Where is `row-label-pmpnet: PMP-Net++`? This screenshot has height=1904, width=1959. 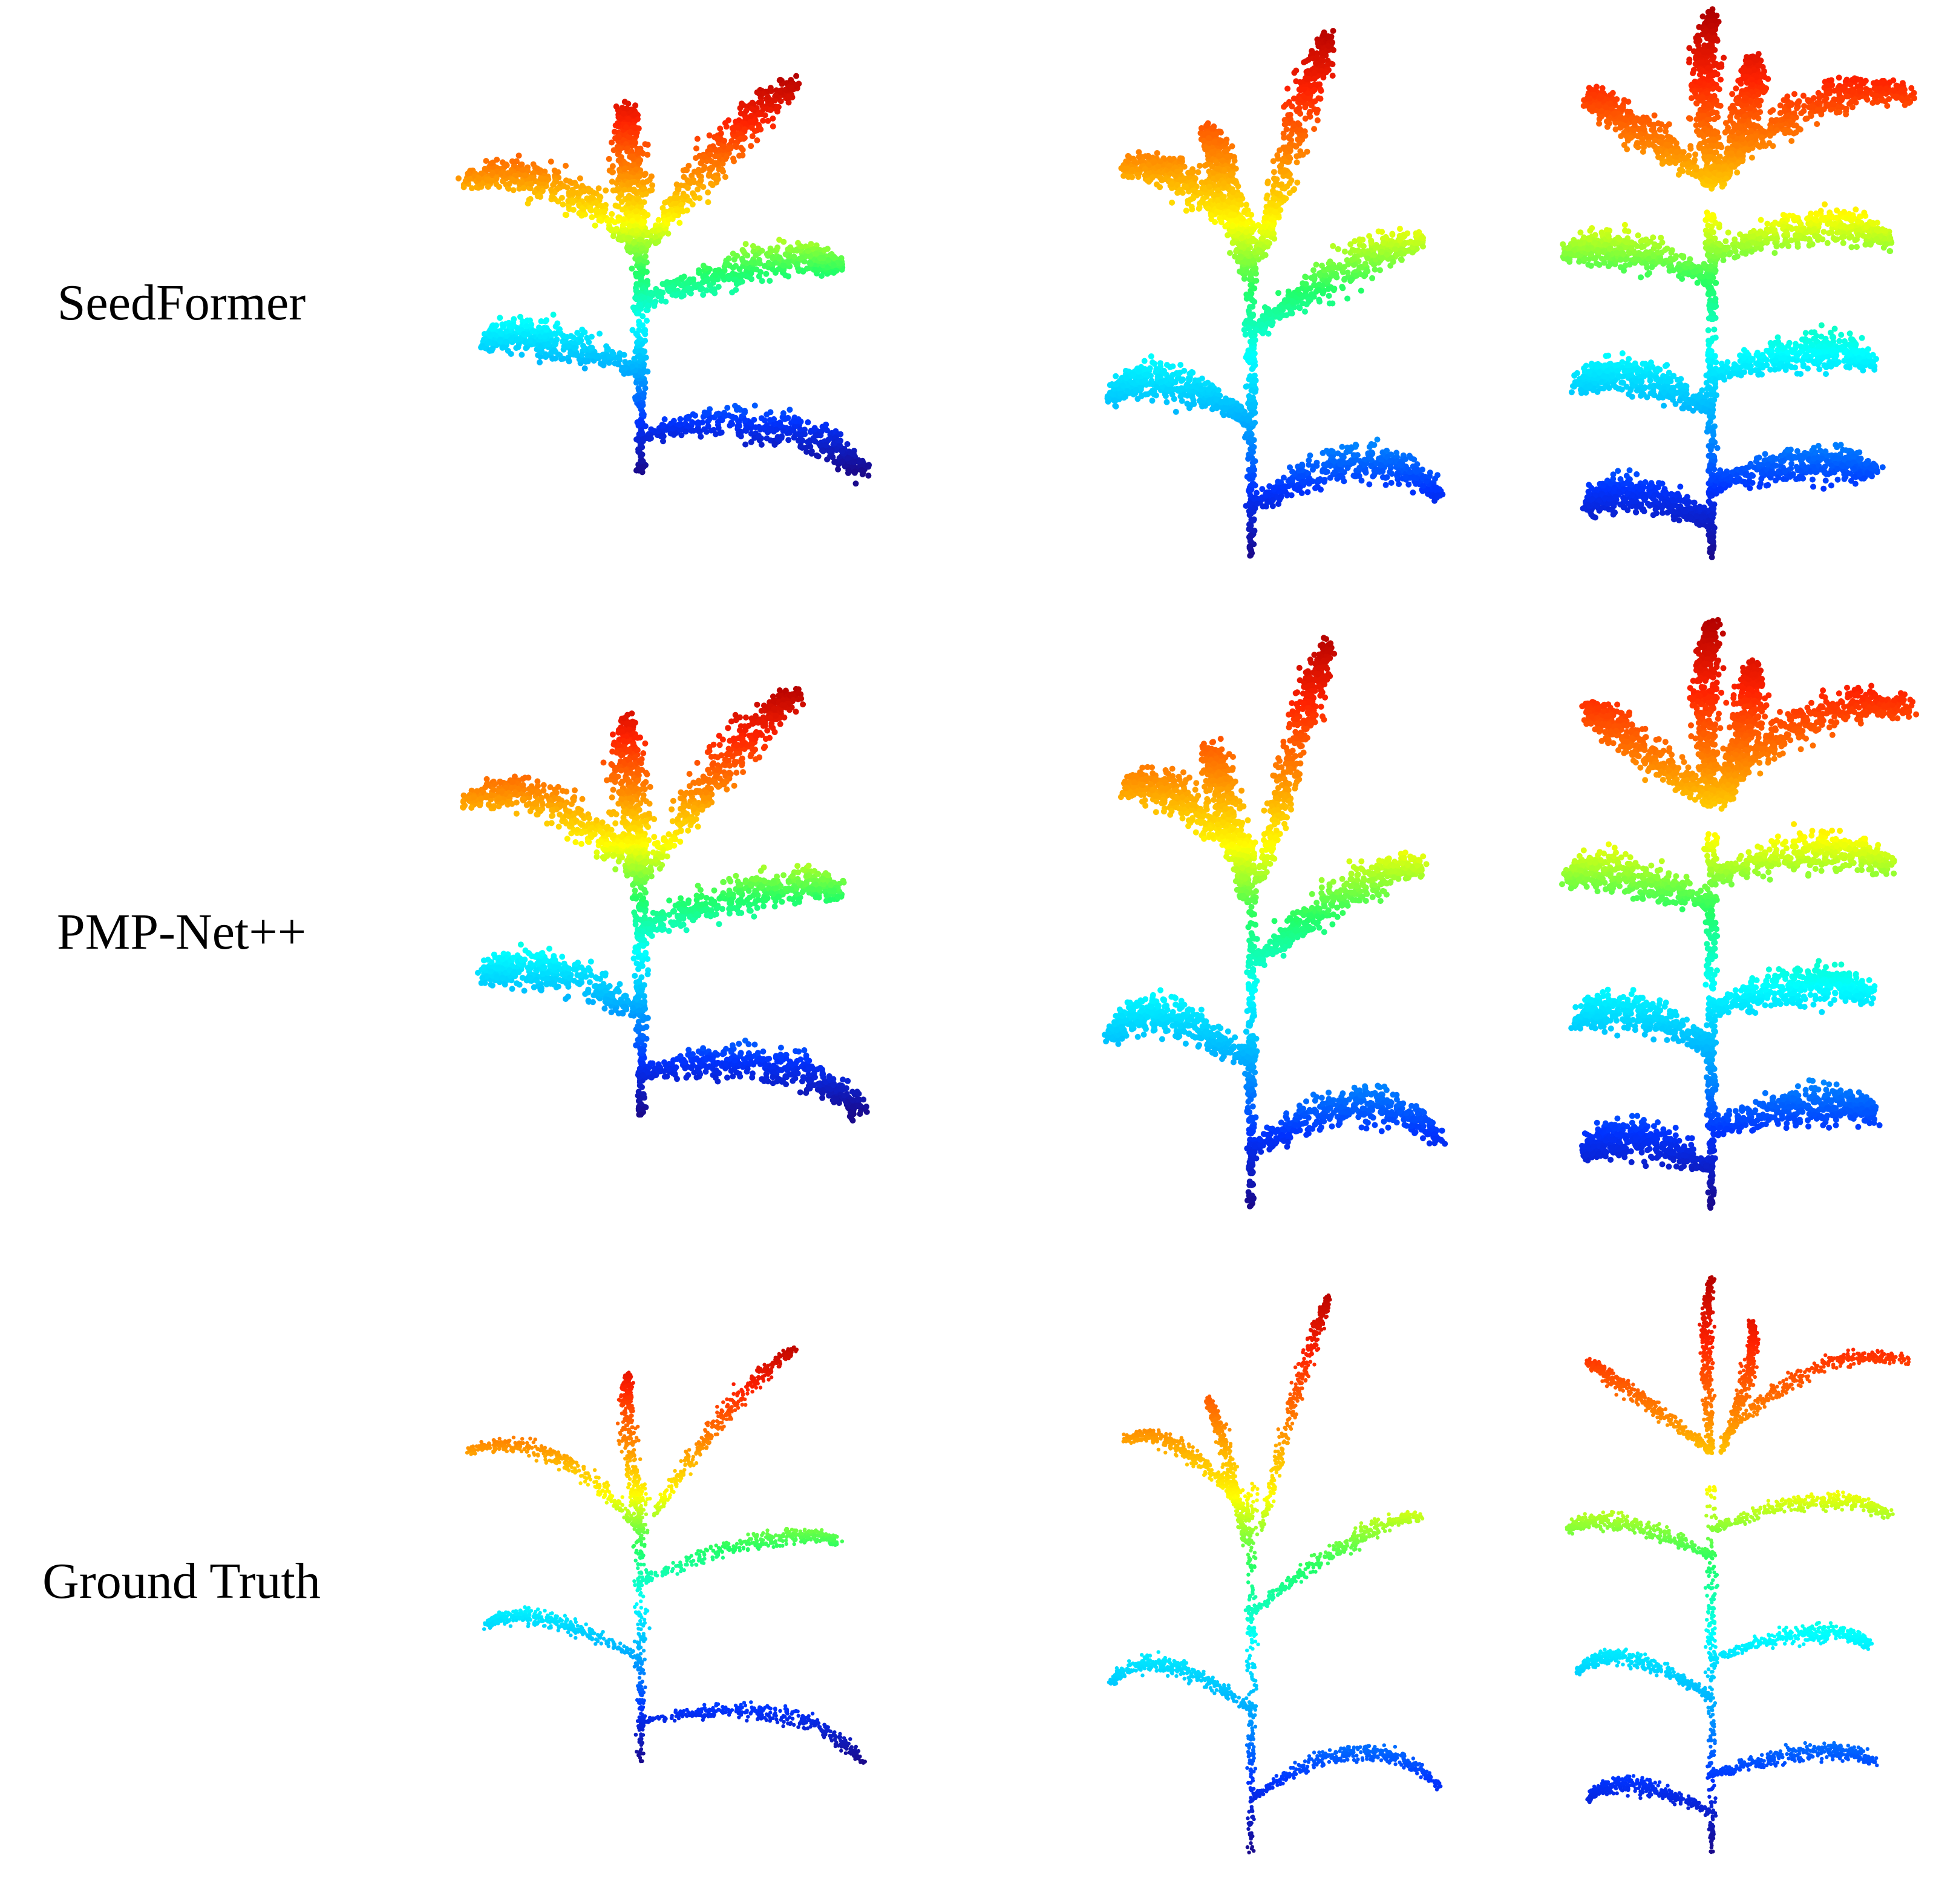 row-label-pmpnet: PMP-Net++ is located at coordinates (181, 932).